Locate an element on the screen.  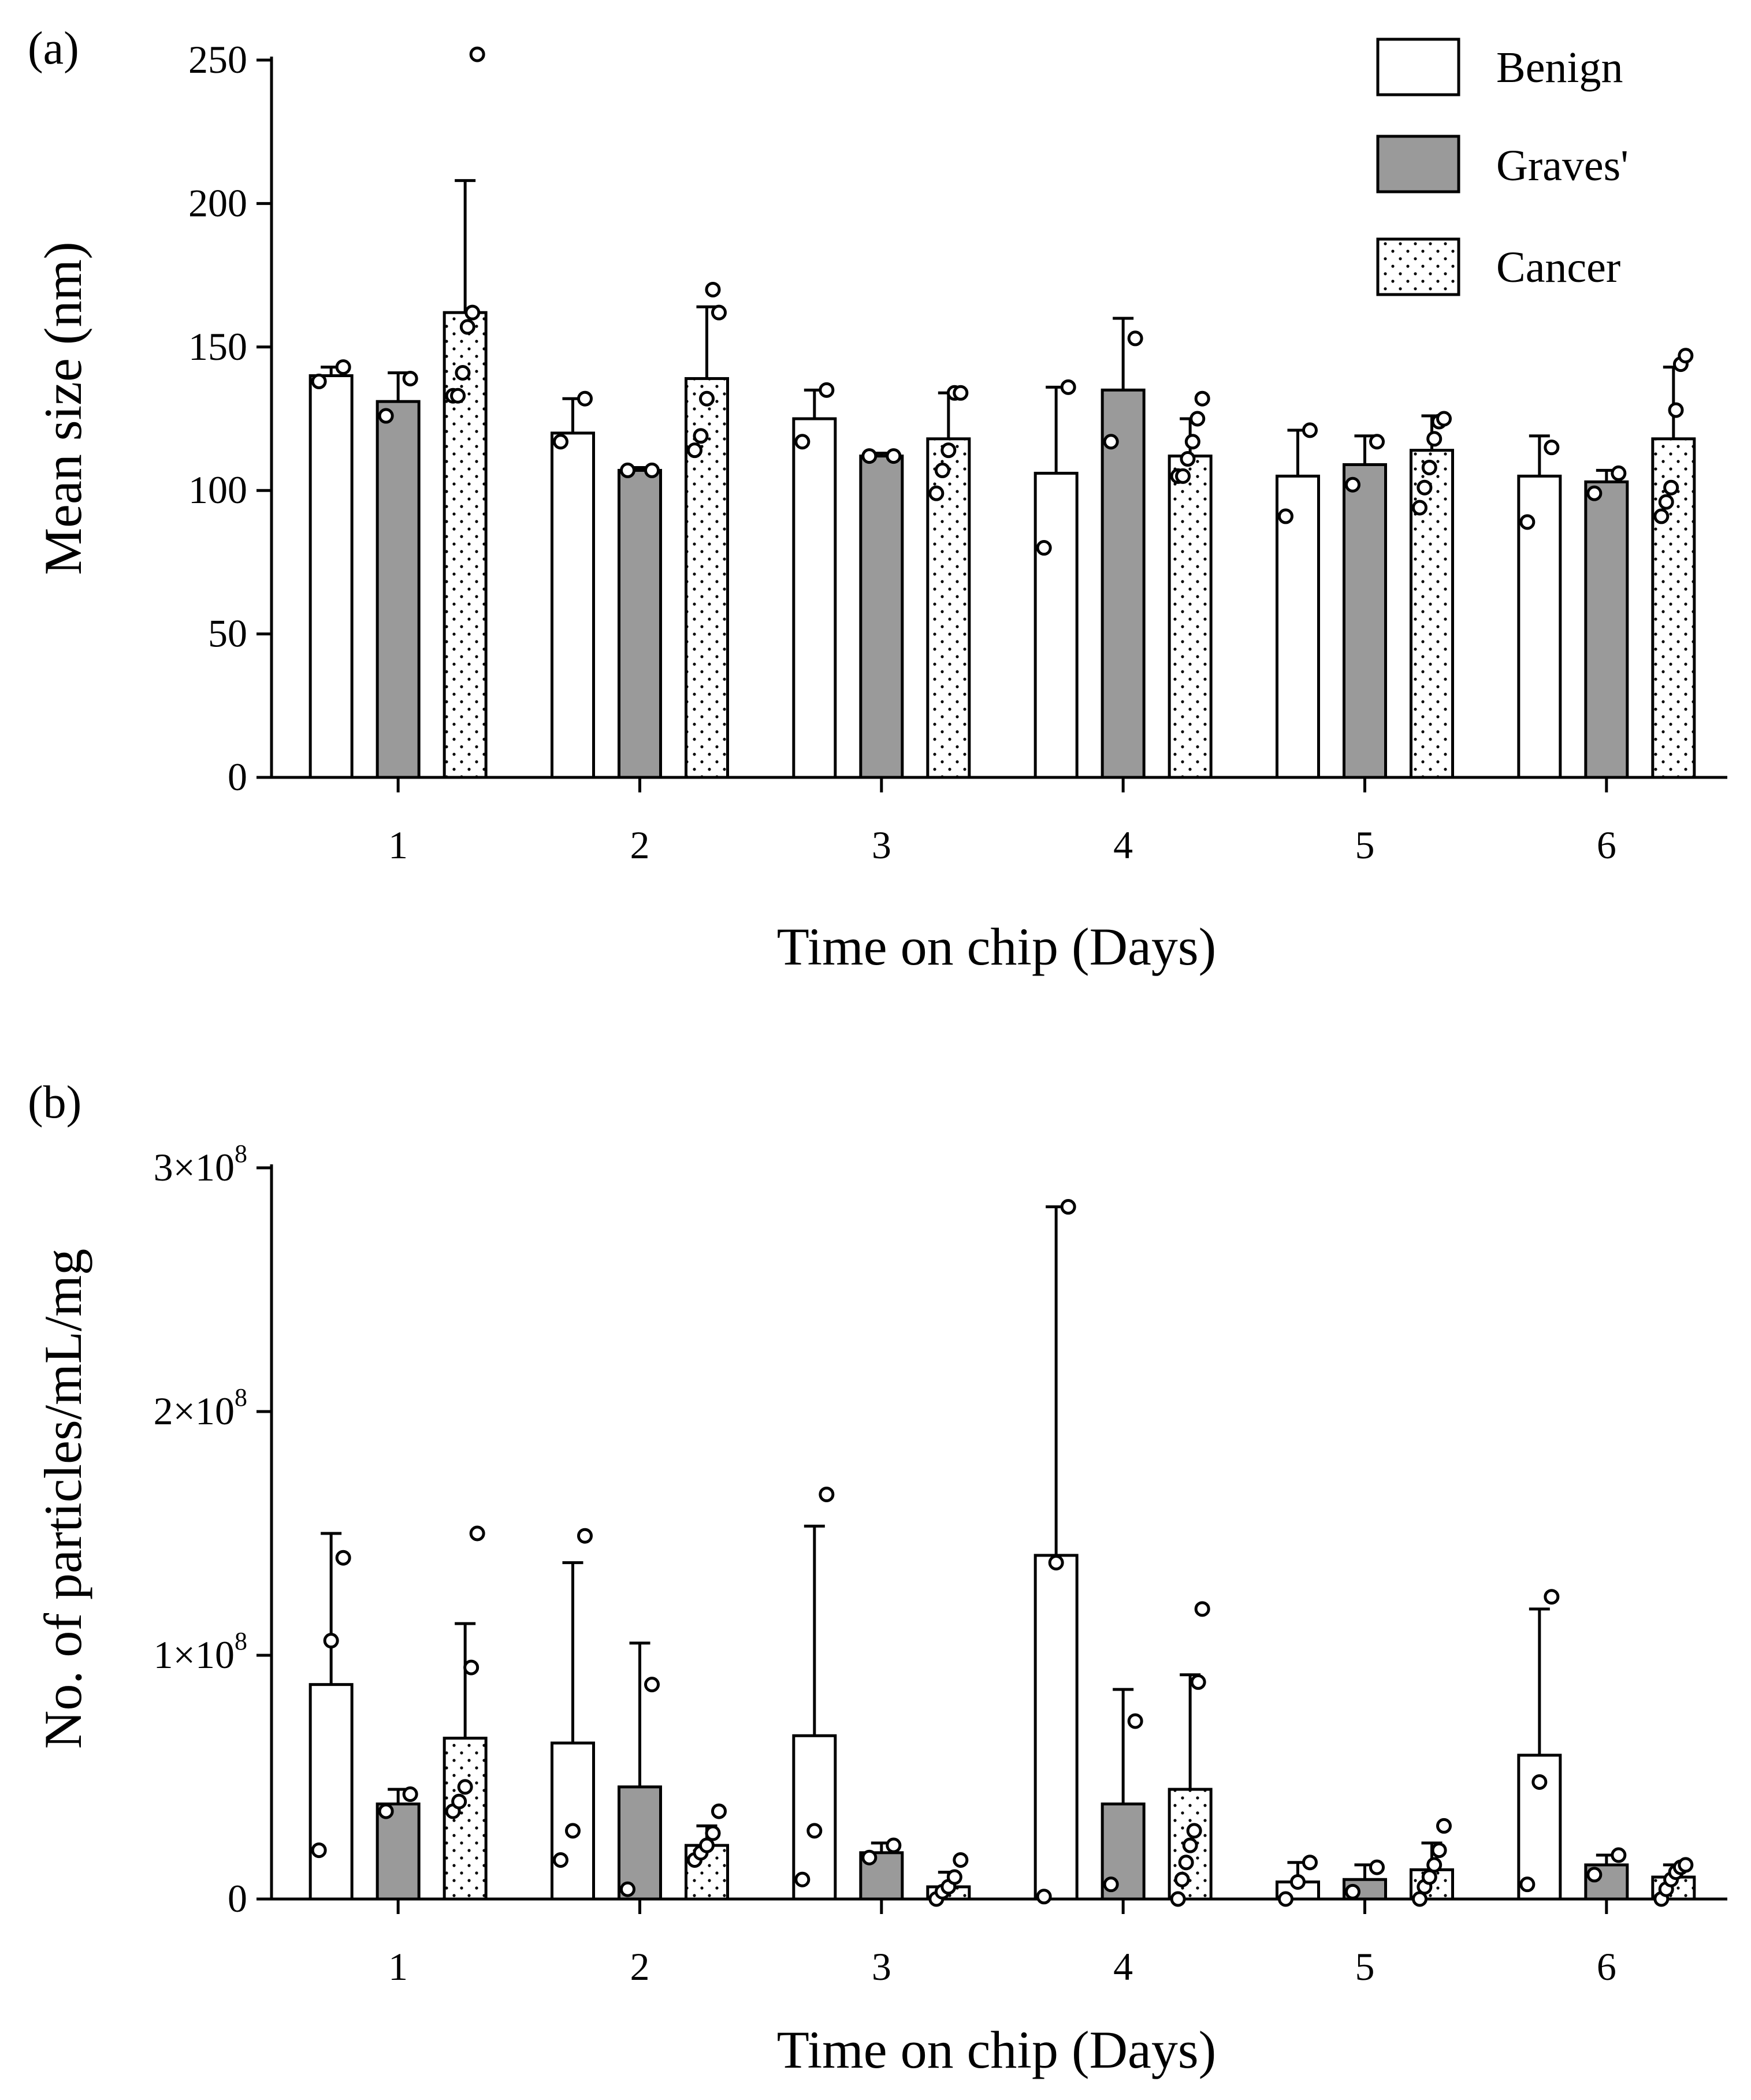
panel-a-y-tick-label: 200 is located at coordinates (217, 203).